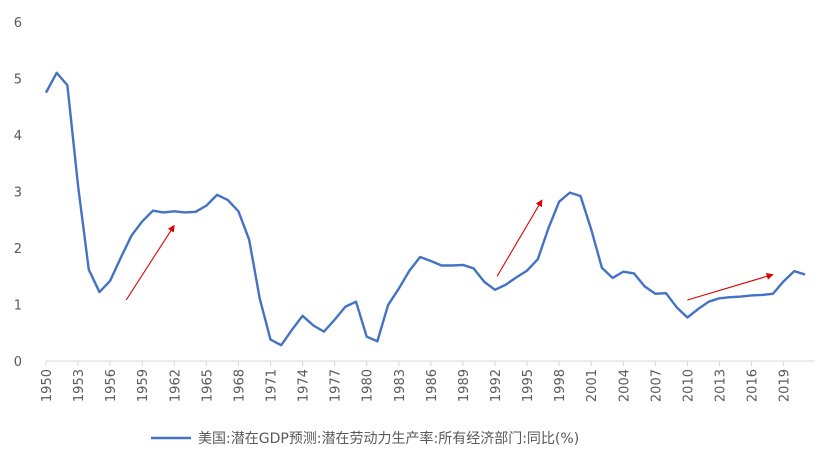  I want to click on x-tick-label: 2010, so click(688, 385).